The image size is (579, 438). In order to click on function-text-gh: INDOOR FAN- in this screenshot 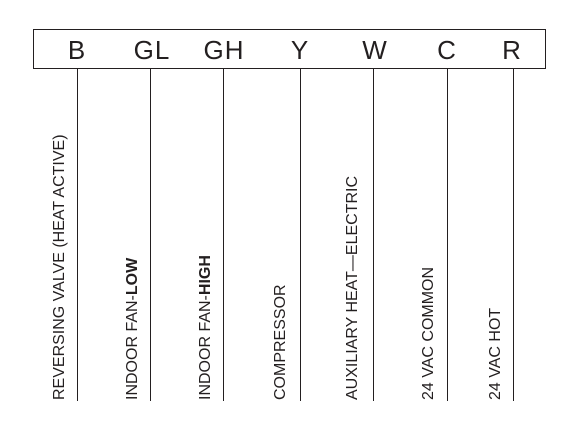, I will do `click(205, 347)`.